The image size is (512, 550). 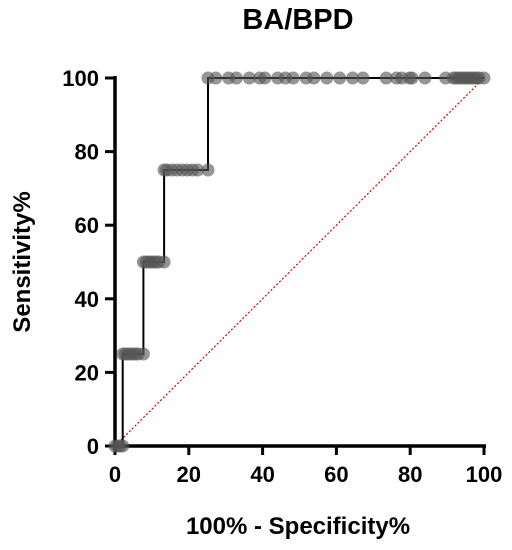 I want to click on x-tick-label: 80, so click(x=410, y=474).